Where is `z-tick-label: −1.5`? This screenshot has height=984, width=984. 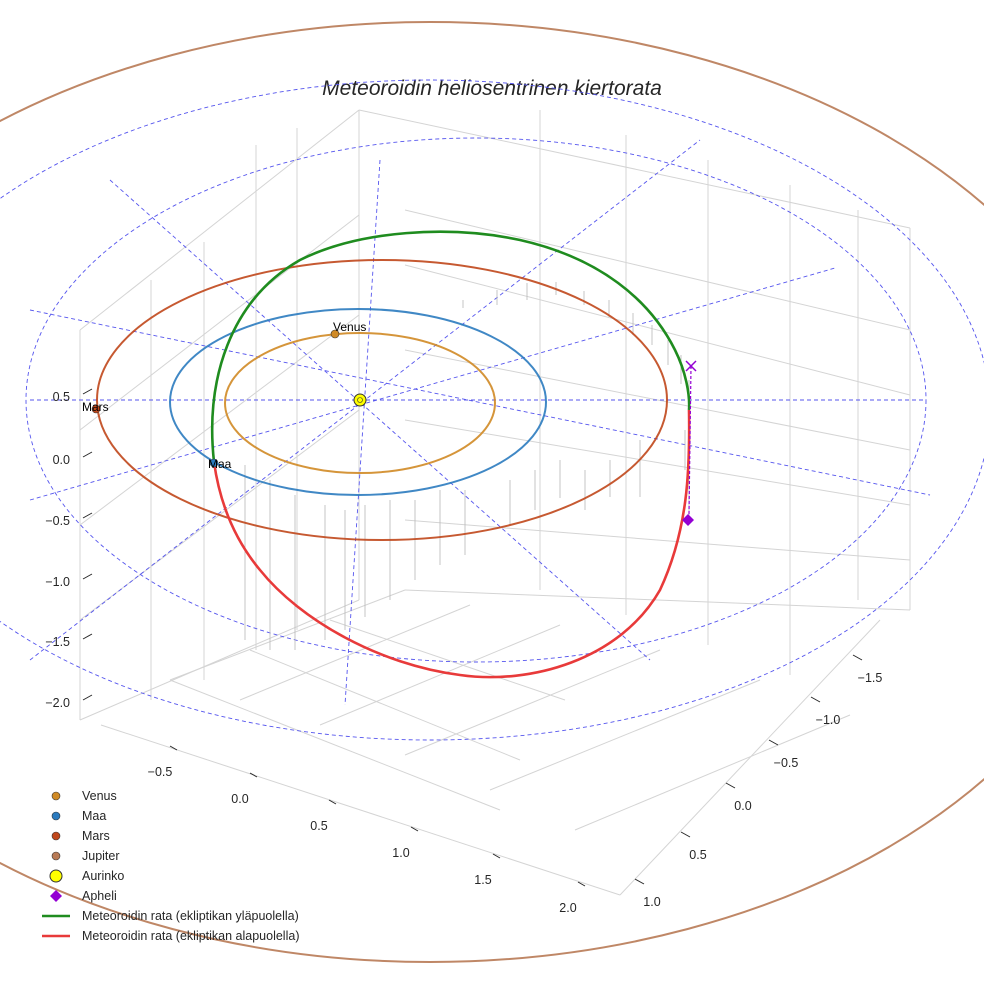
z-tick-label: −1.5 is located at coordinates (57, 642).